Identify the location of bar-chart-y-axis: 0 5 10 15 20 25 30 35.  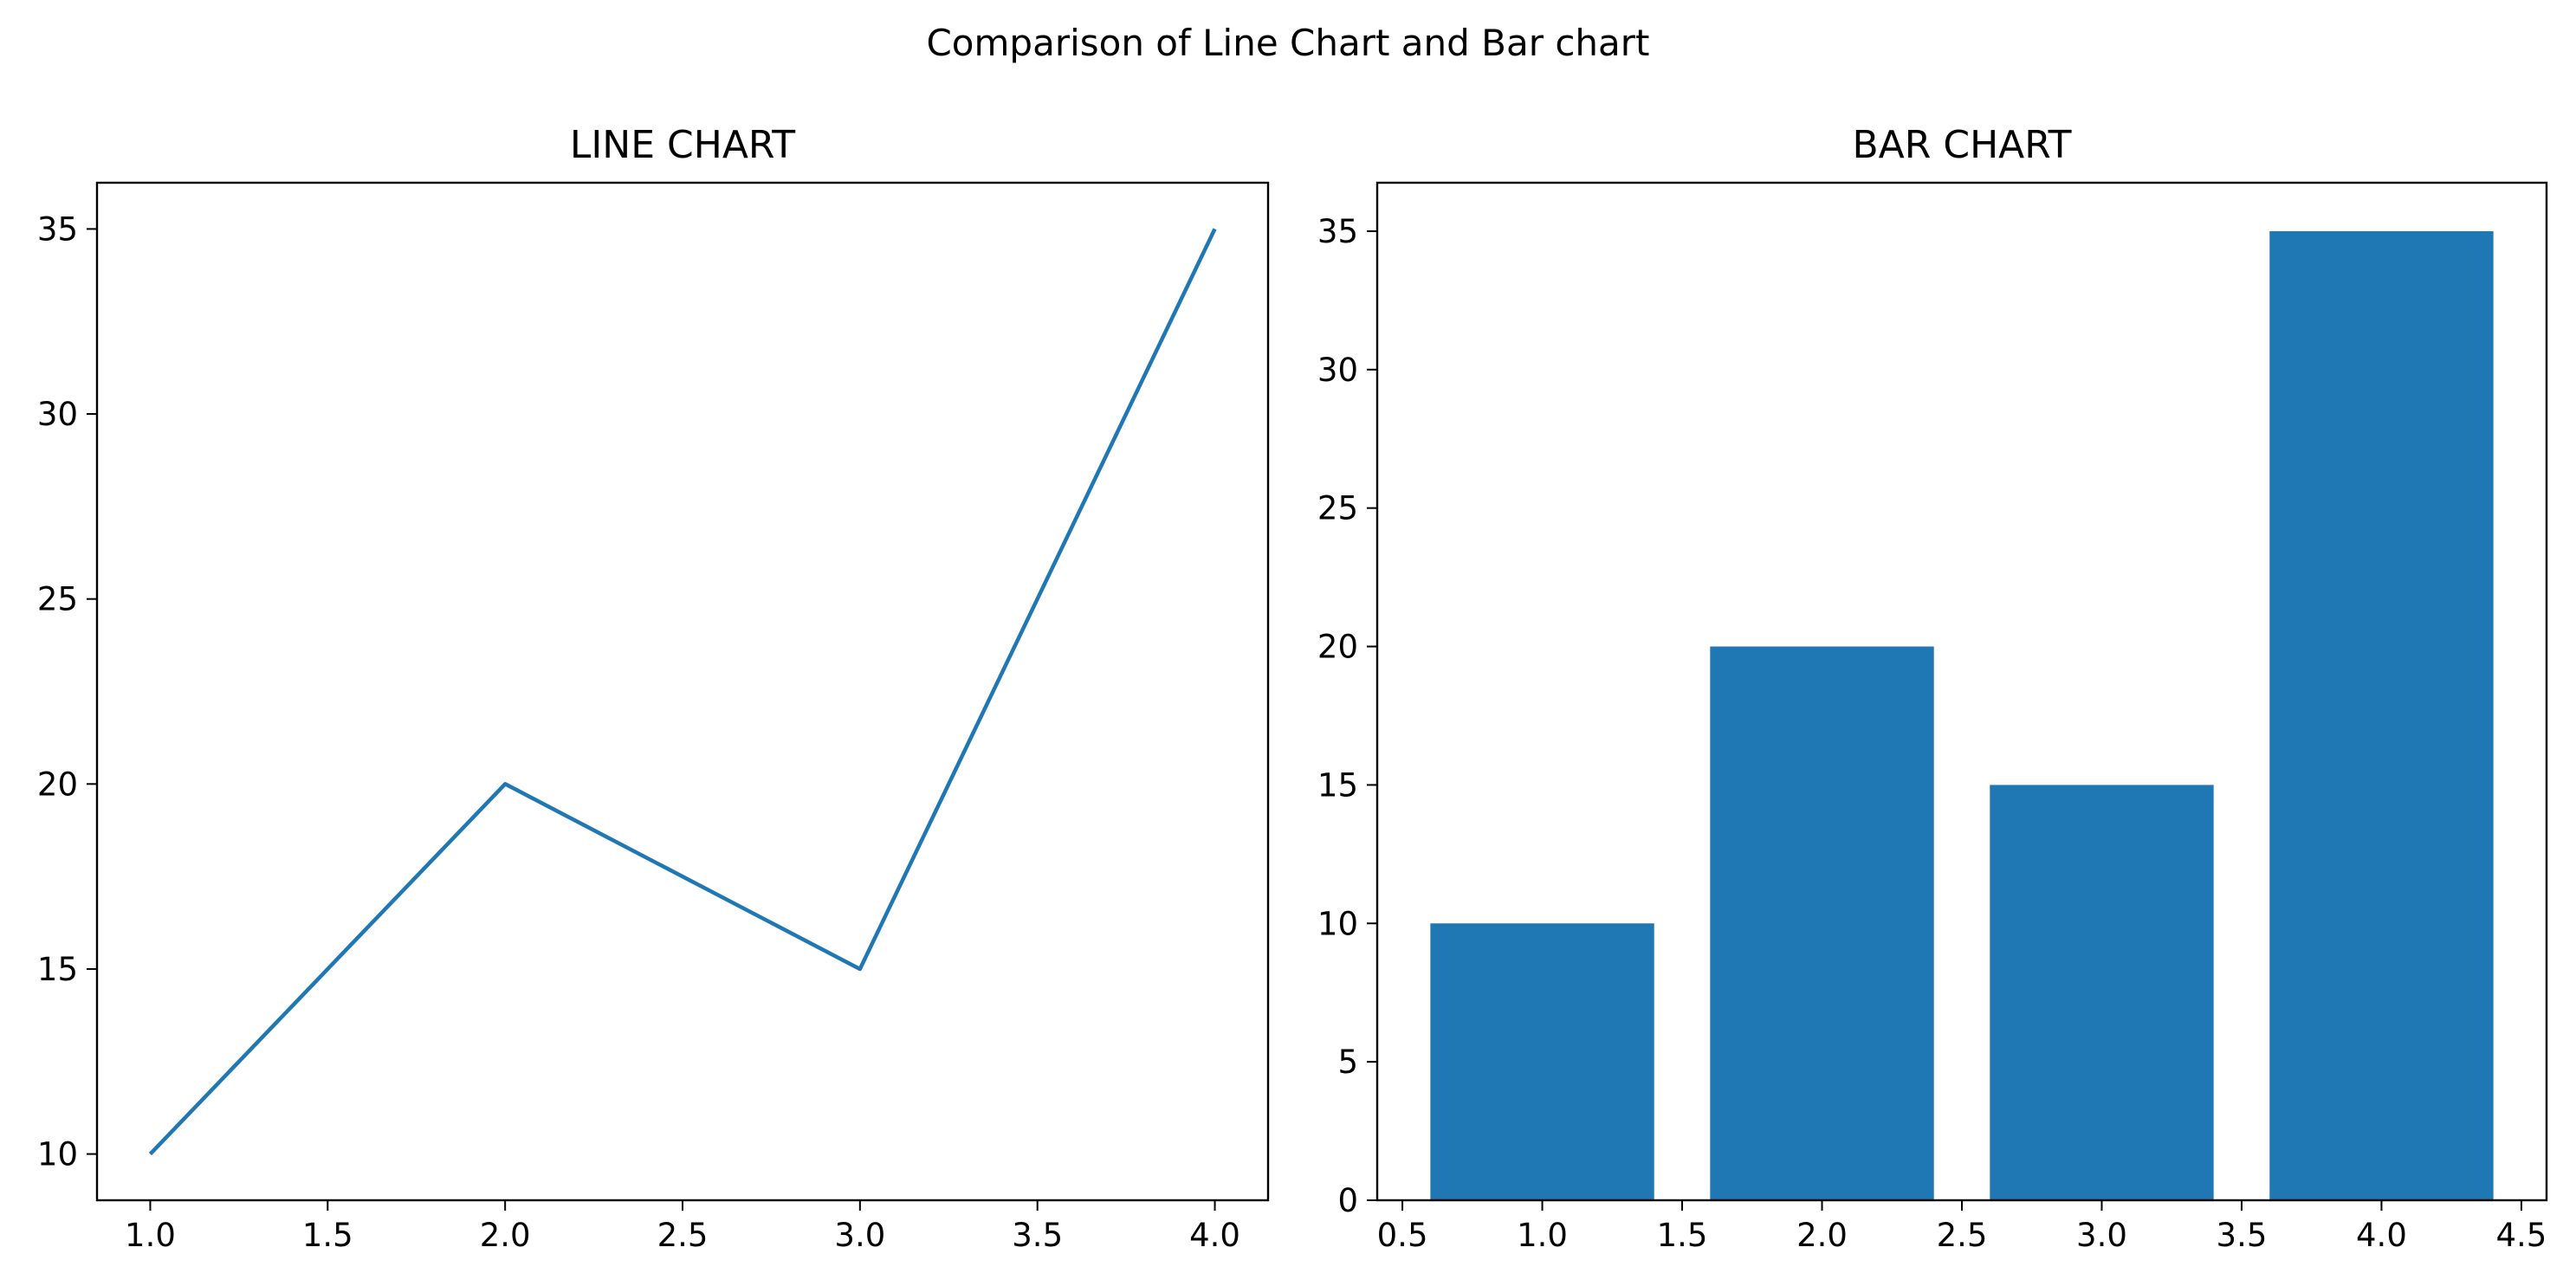
(1347, 716).